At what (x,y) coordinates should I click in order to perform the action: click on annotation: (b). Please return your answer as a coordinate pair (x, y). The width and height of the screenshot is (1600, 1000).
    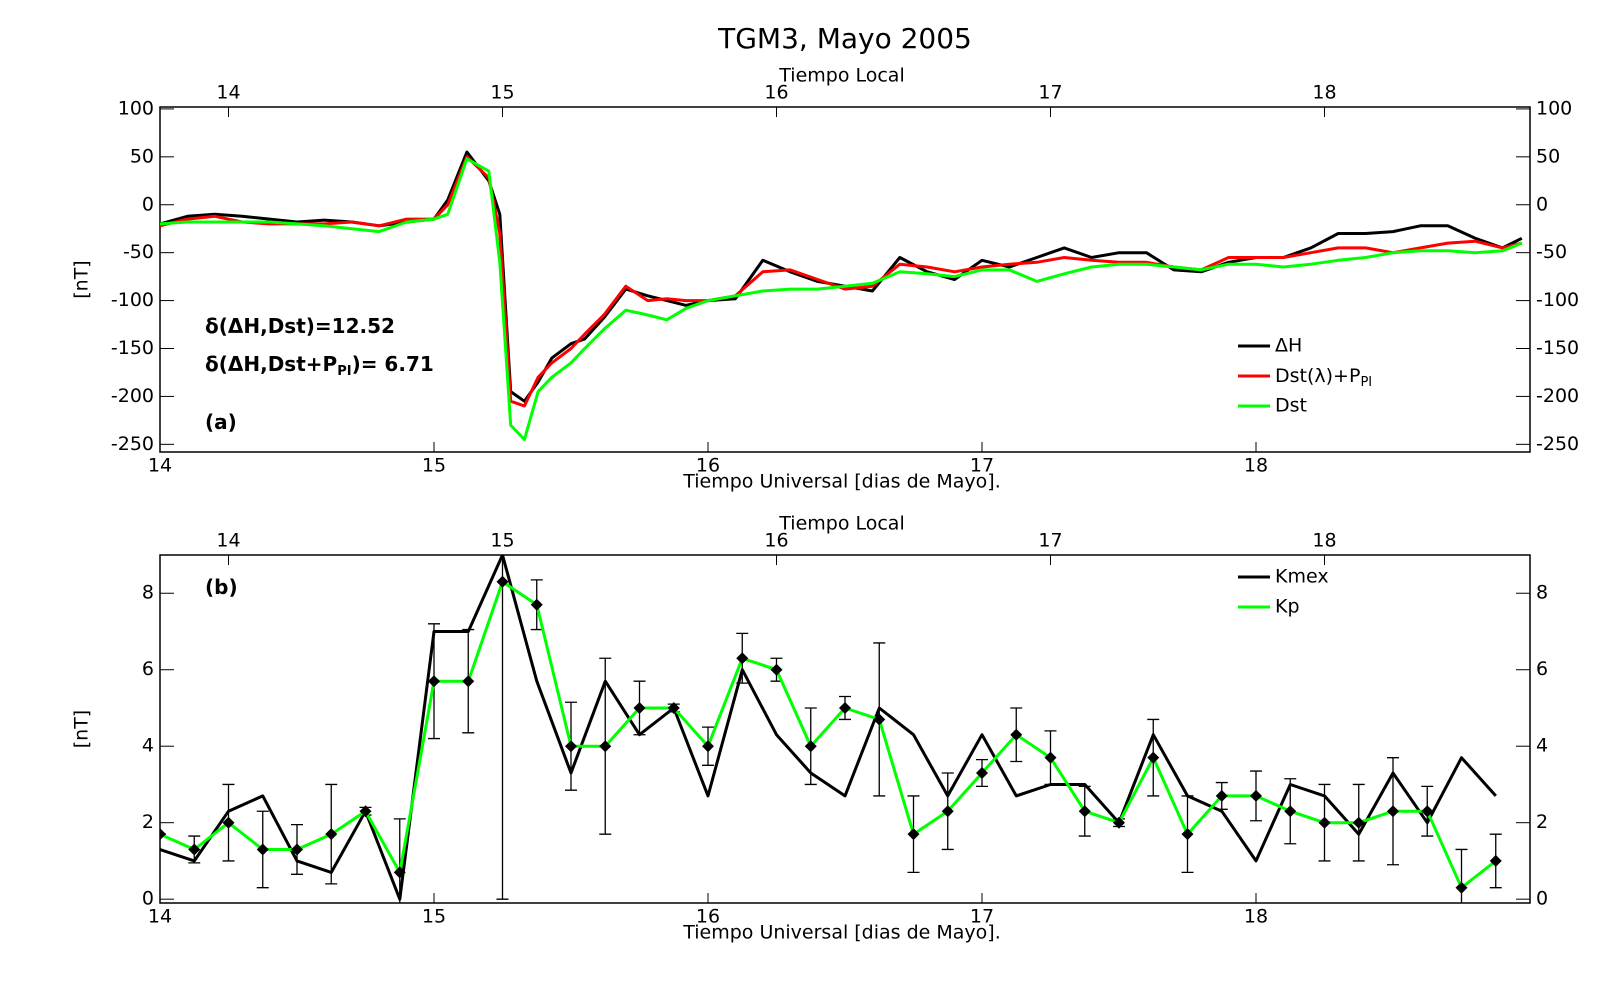
    Looking at the image, I should click on (221, 587).